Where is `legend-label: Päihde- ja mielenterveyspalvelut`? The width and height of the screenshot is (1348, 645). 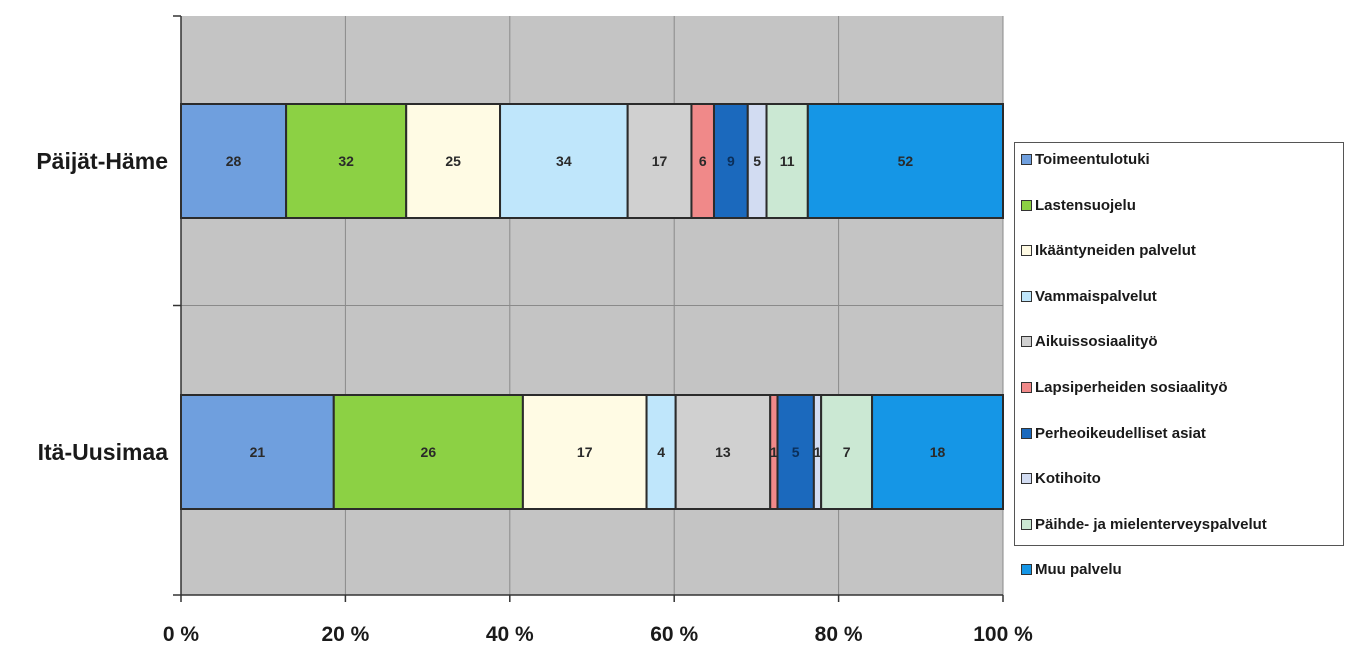 legend-label: Päihde- ja mielenterveyspalvelut is located at coordinates (1151, 524).